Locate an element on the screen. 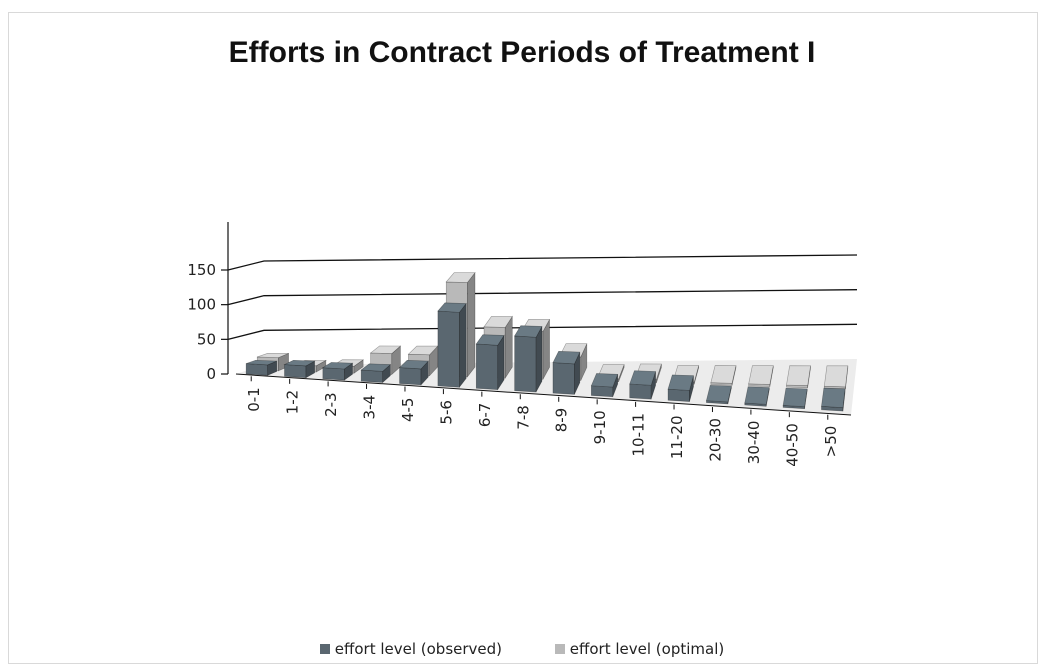  x-tick-label: 10-11 is located at coordinates (639, 435).